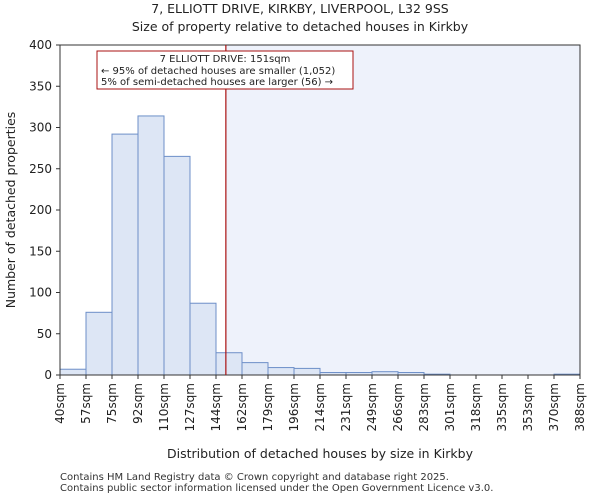 The image size is (600, 500). What do you see at coordinates (554, 407) in the screenshot?
I see `x-tick-label: 370sqm` at bounding box center [554, 407].